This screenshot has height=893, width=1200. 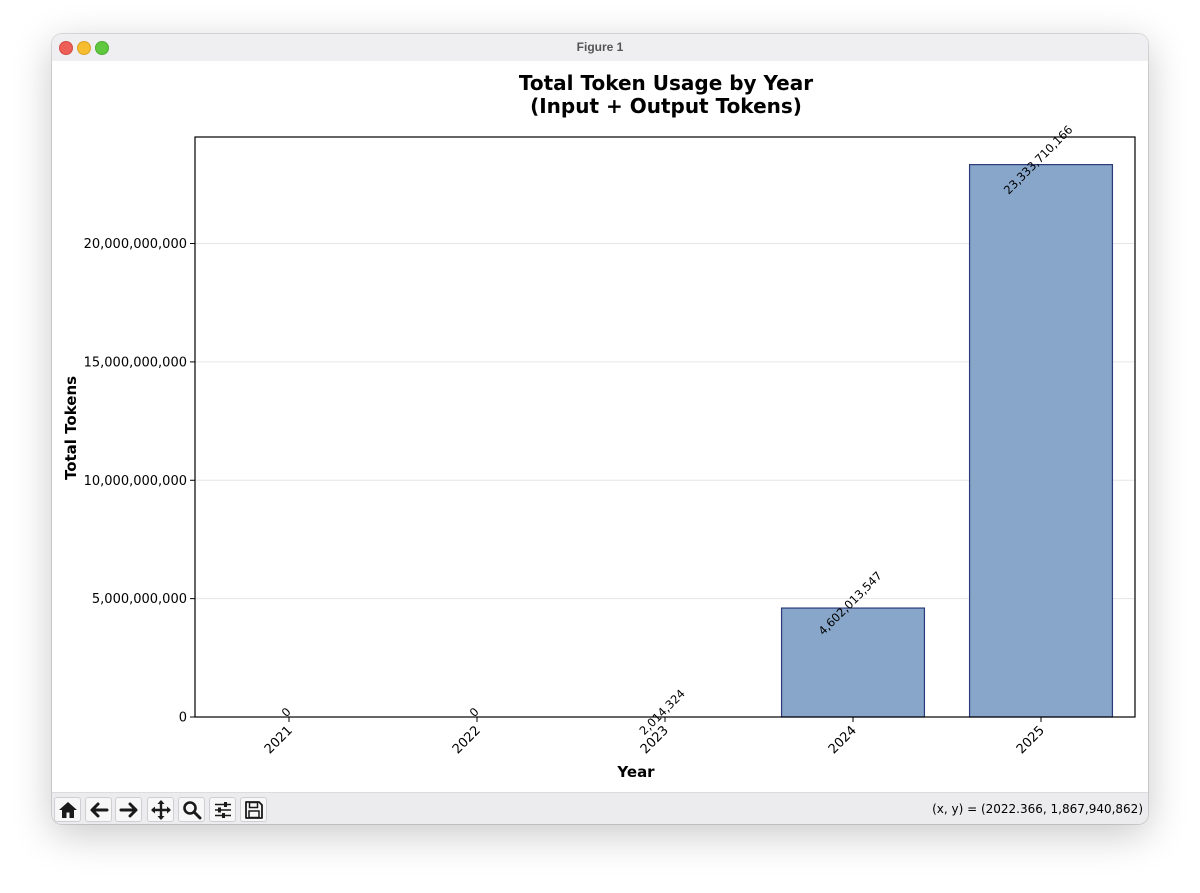 What do you see at coordinates (71, 428) in the screenshot?
I see `y-axis-label: Total Tokens` at bounding box center [71, 428].